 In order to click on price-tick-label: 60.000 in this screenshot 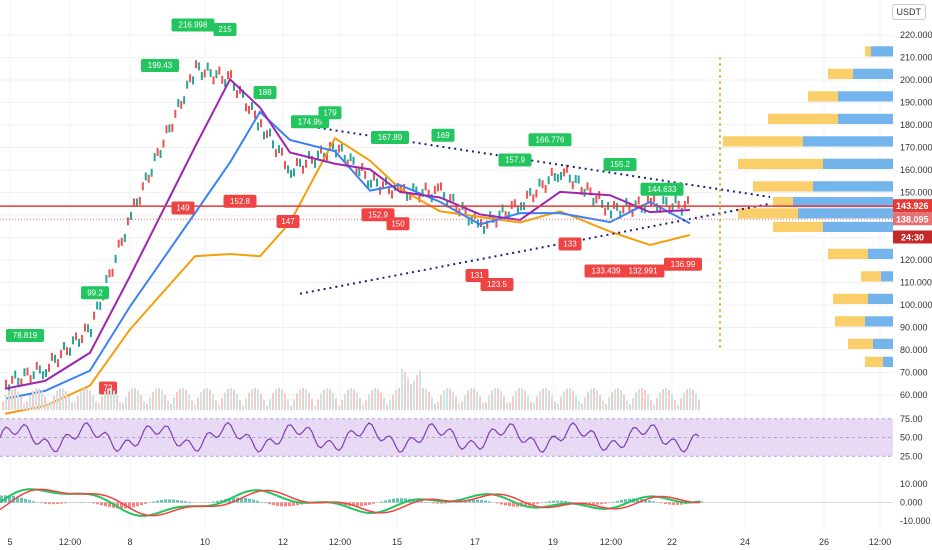, I will do `click(914, 395)`.